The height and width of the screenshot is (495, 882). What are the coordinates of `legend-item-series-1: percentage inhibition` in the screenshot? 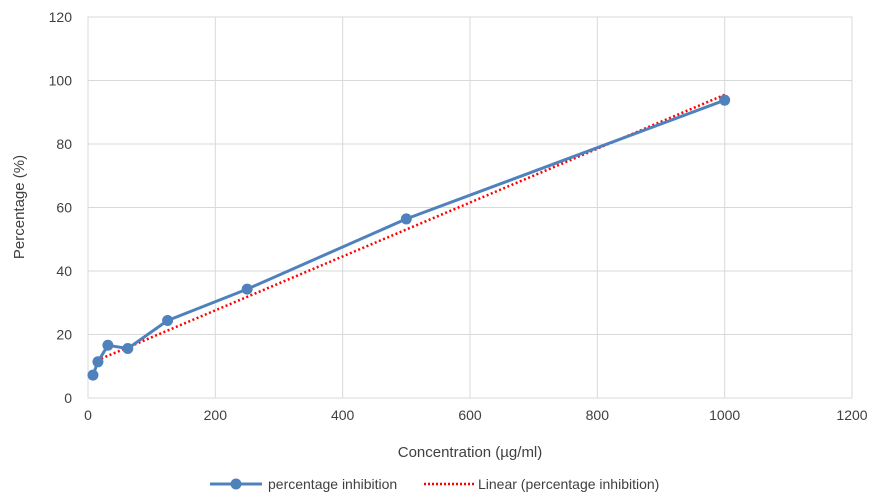 It's located at (303, 484).